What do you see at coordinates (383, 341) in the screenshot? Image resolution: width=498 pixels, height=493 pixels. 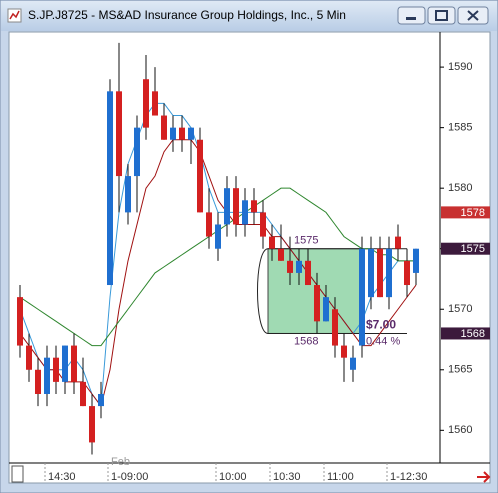 I see `measure-percent: 0.44 %` at bounding box center [383, 341].